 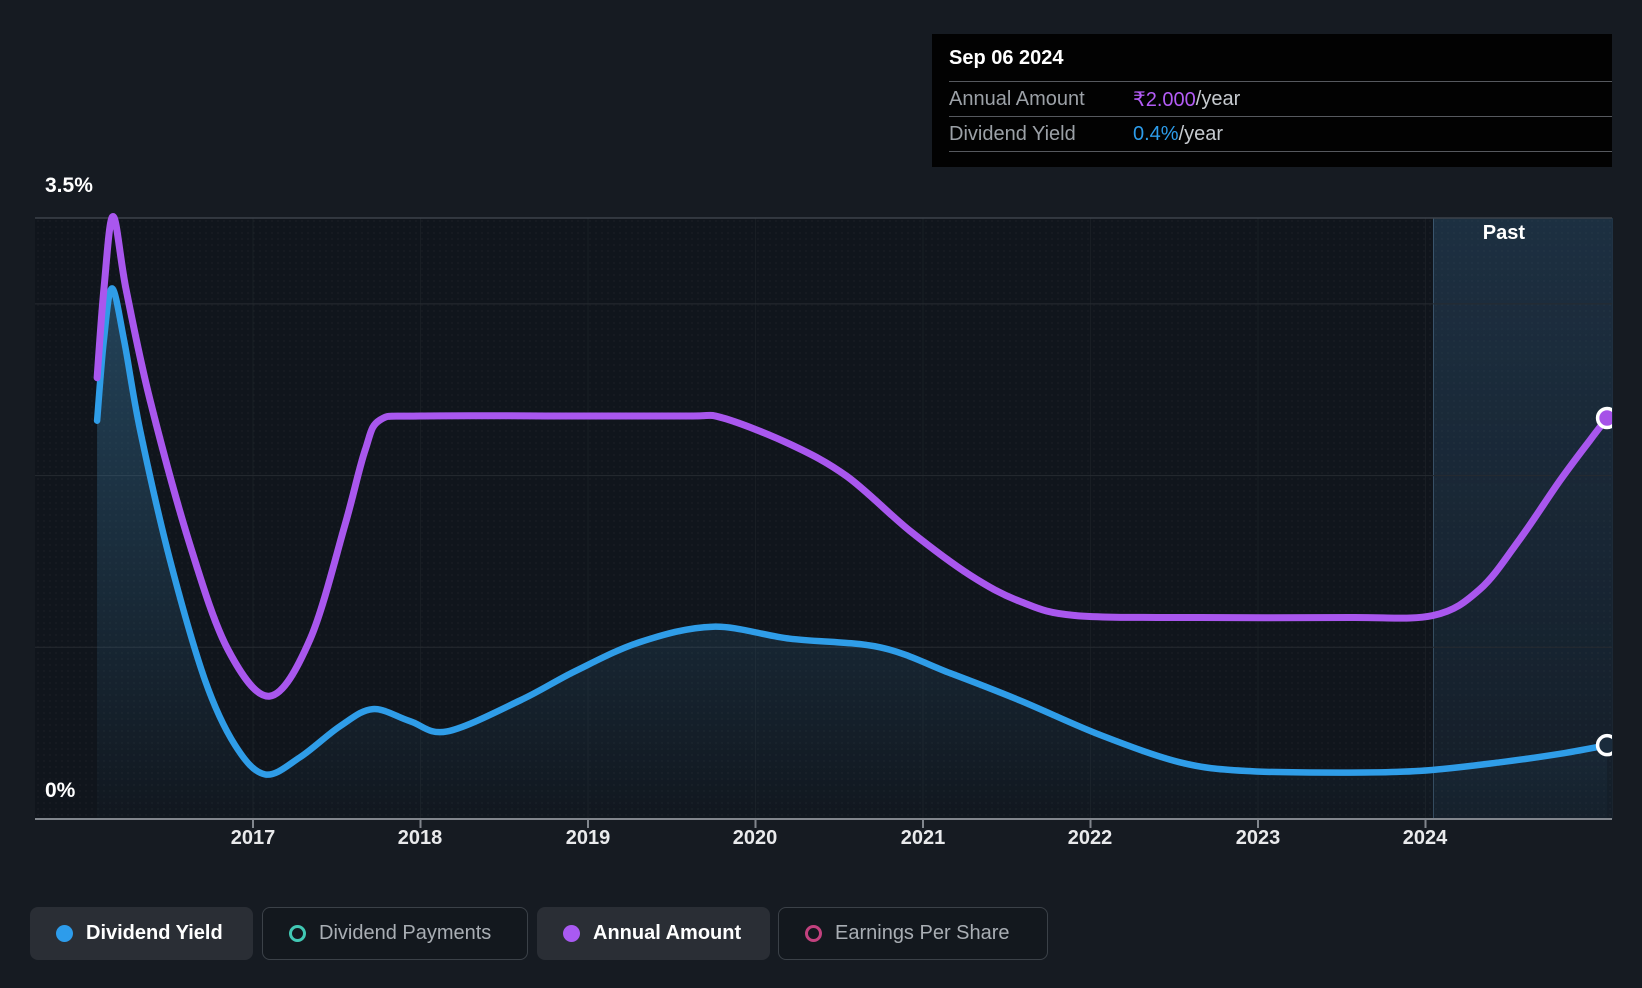 I want to click on x-tick-label: 2021, so click(x=923, y=838).